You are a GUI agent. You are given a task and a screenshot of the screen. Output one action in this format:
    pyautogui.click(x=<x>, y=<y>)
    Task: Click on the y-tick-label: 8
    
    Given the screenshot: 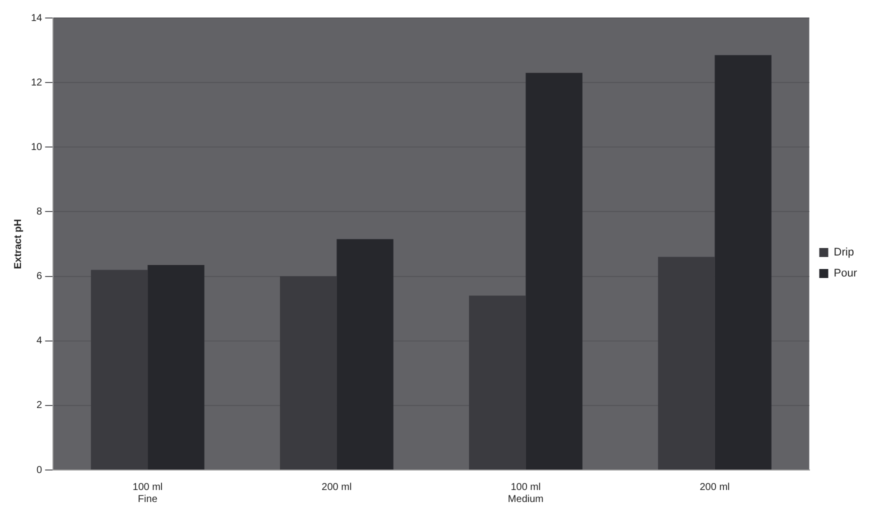 What is the action you would take?
    pyautogui.click(x=39, y=212)
    